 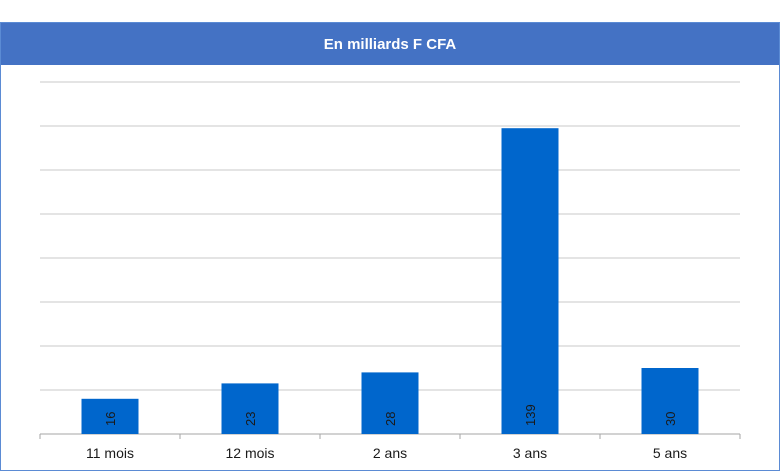 What do you see at coordinates (390, 453) in the screenshot?
I see `x-tick-label: 2 ans` at bounding box center [390, 453].